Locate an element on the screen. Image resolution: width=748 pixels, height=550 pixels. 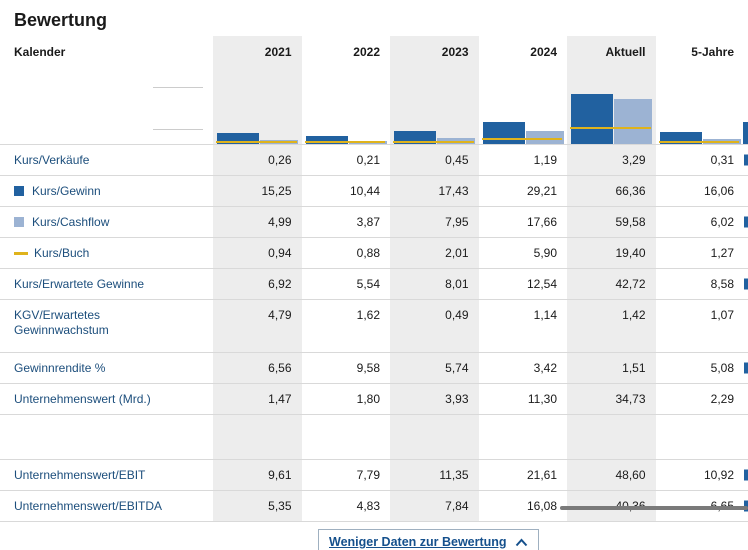
row-label is located at coordinates (106, 437).